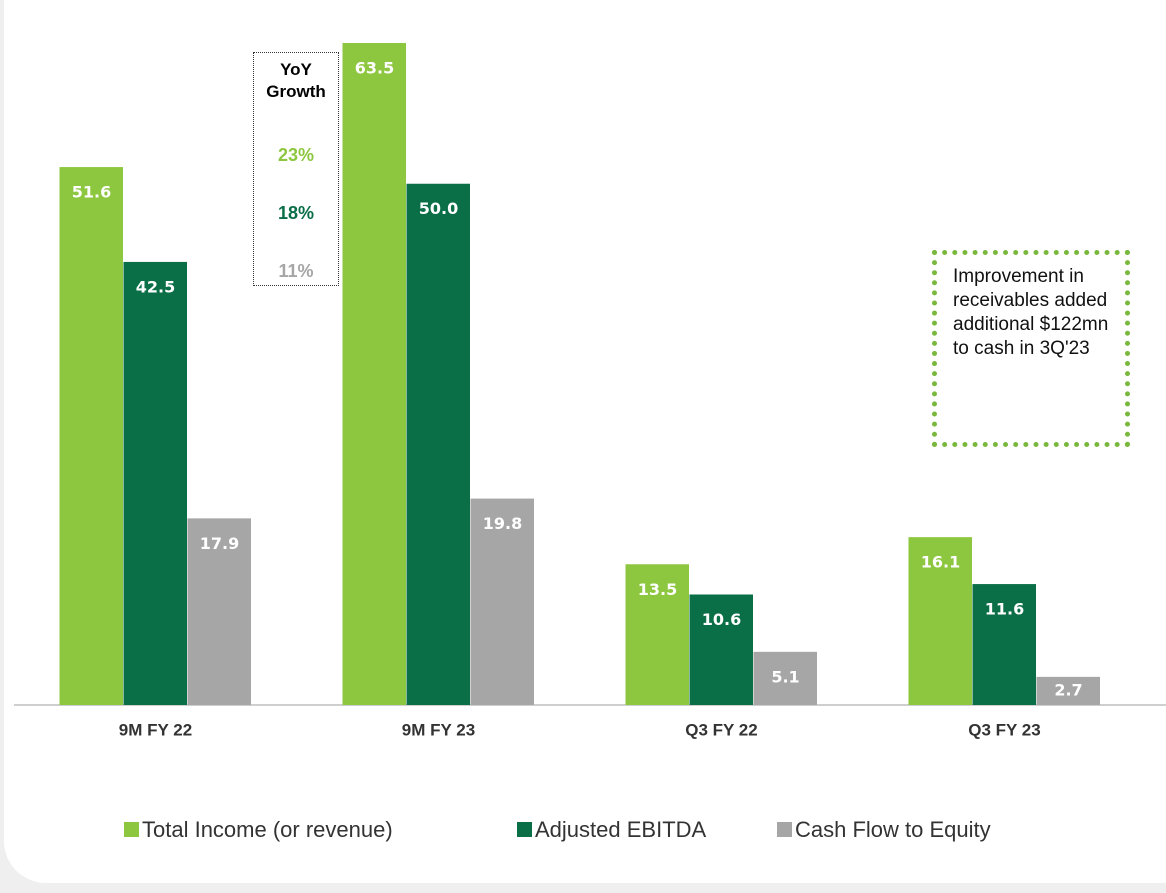  What do you see at coordinates (438, 208) in the screenshot?
I see `data-label: 50.0` at bounding box center [438, 208].